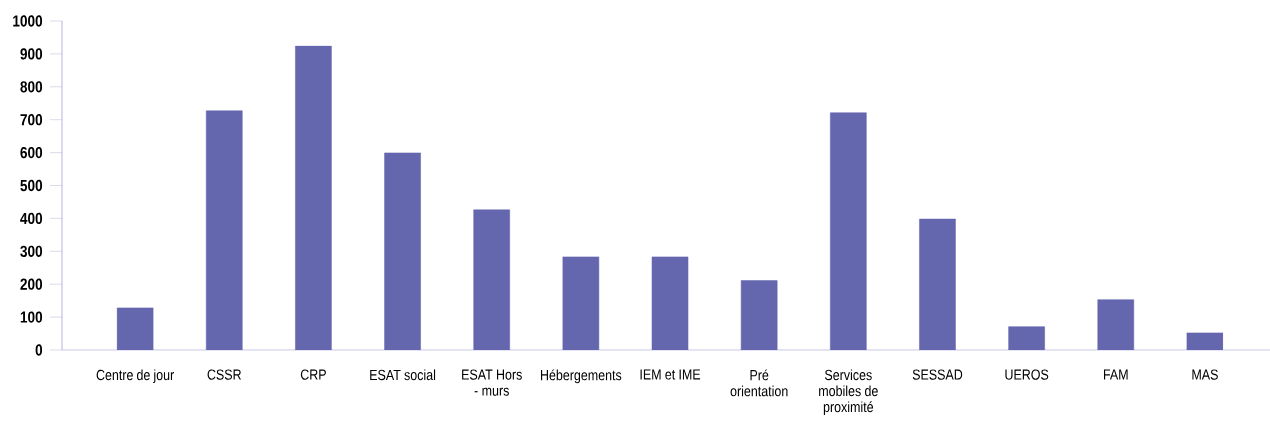  What do you see at coordinates (31, 185) in the screenshot?
I see `y-tick-label: 500` at bounding box center [31, 185].